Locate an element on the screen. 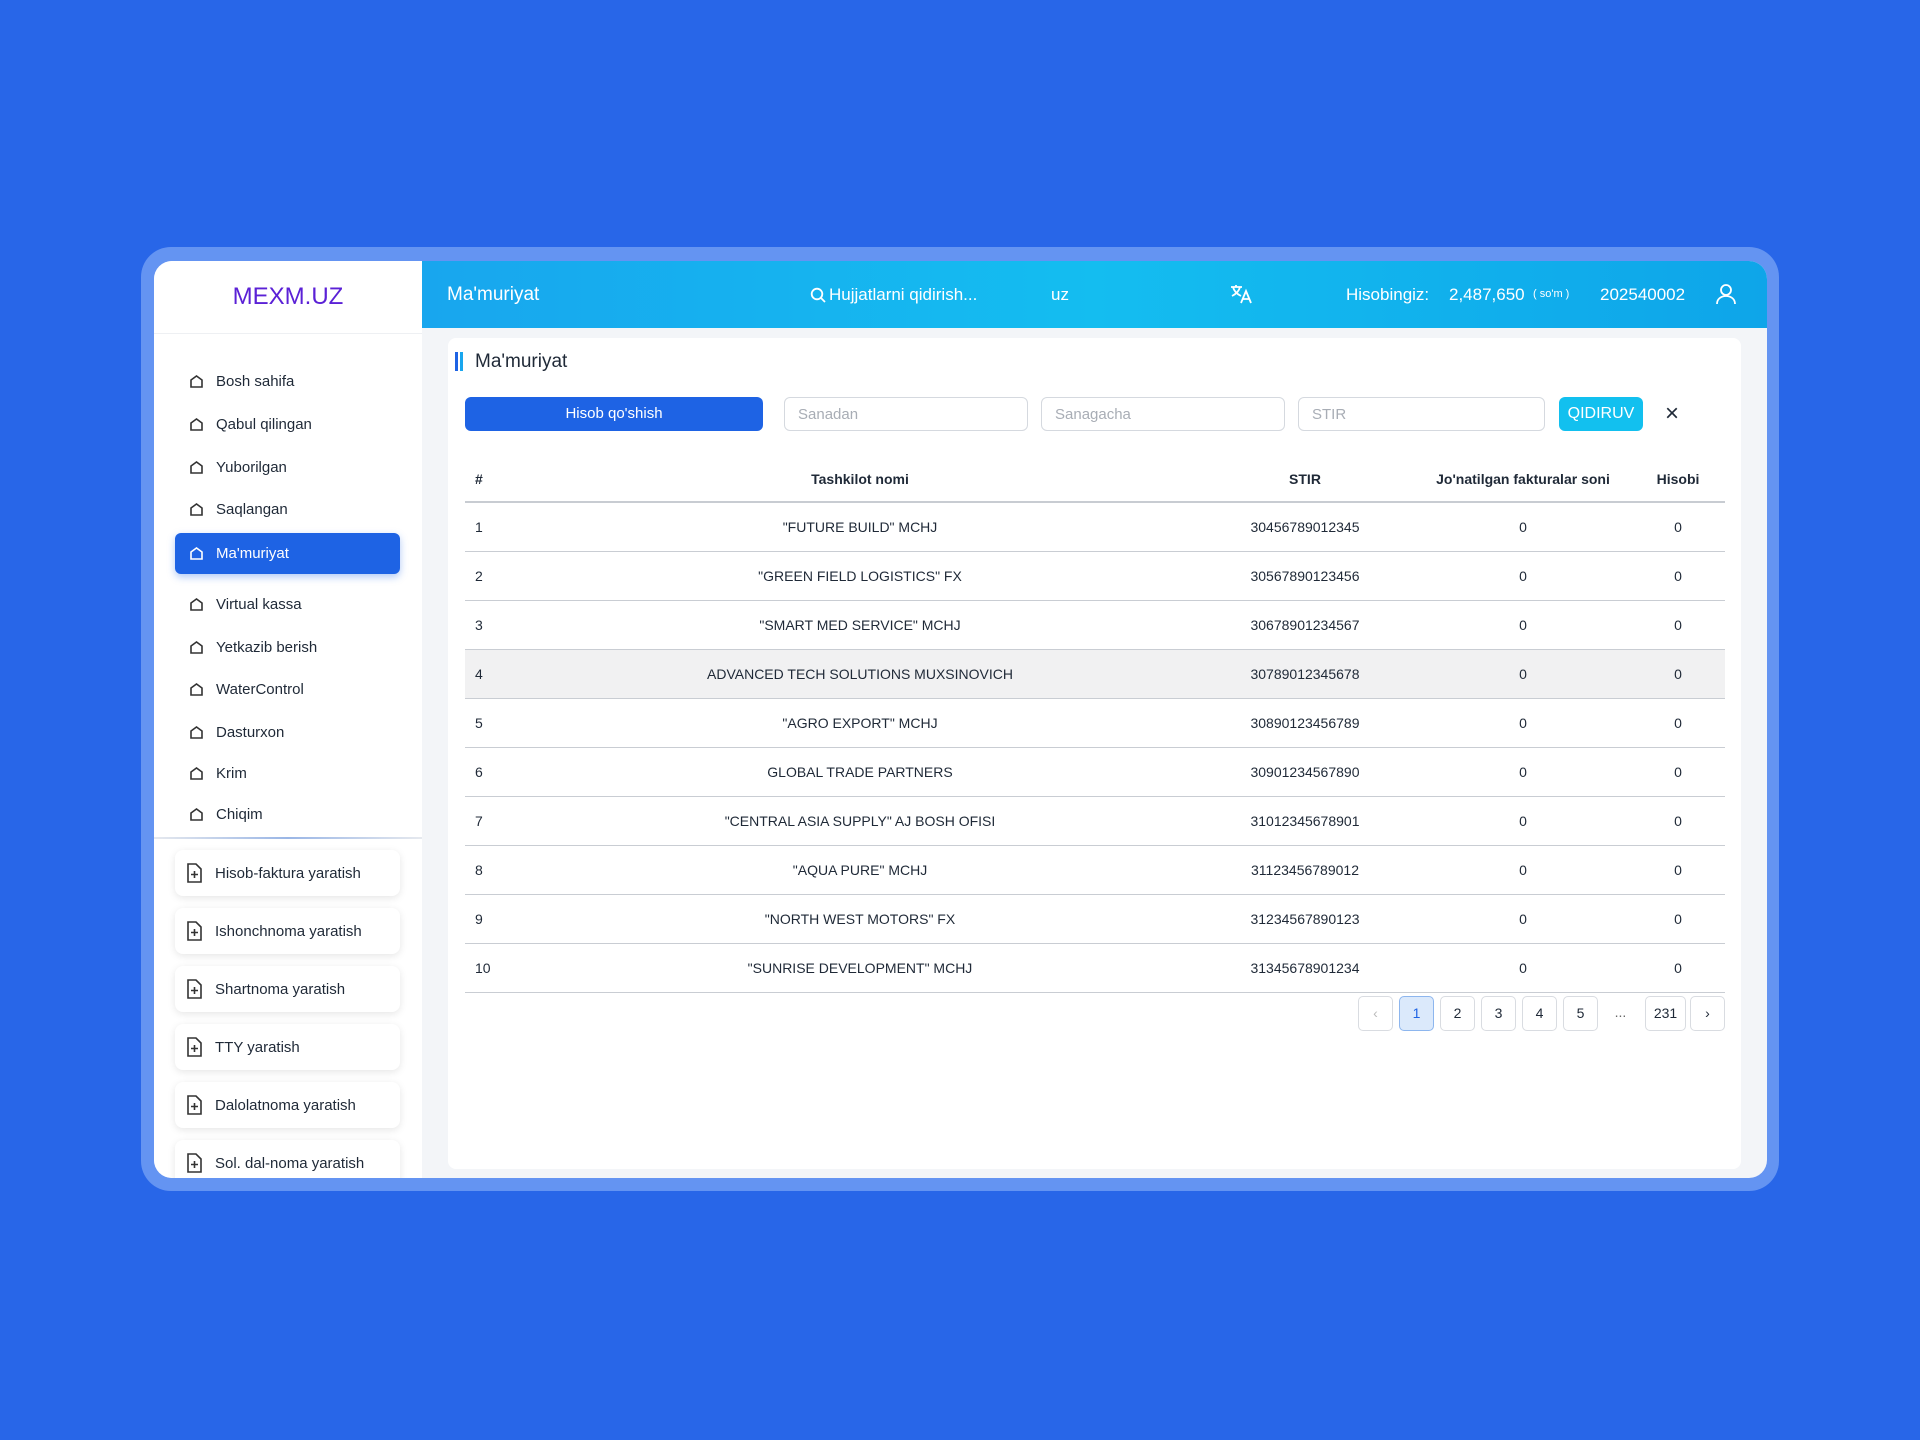 This screenshot has width=1920, height=1440. action-label: TTY yaratish is located at coordinates (257, 1047).